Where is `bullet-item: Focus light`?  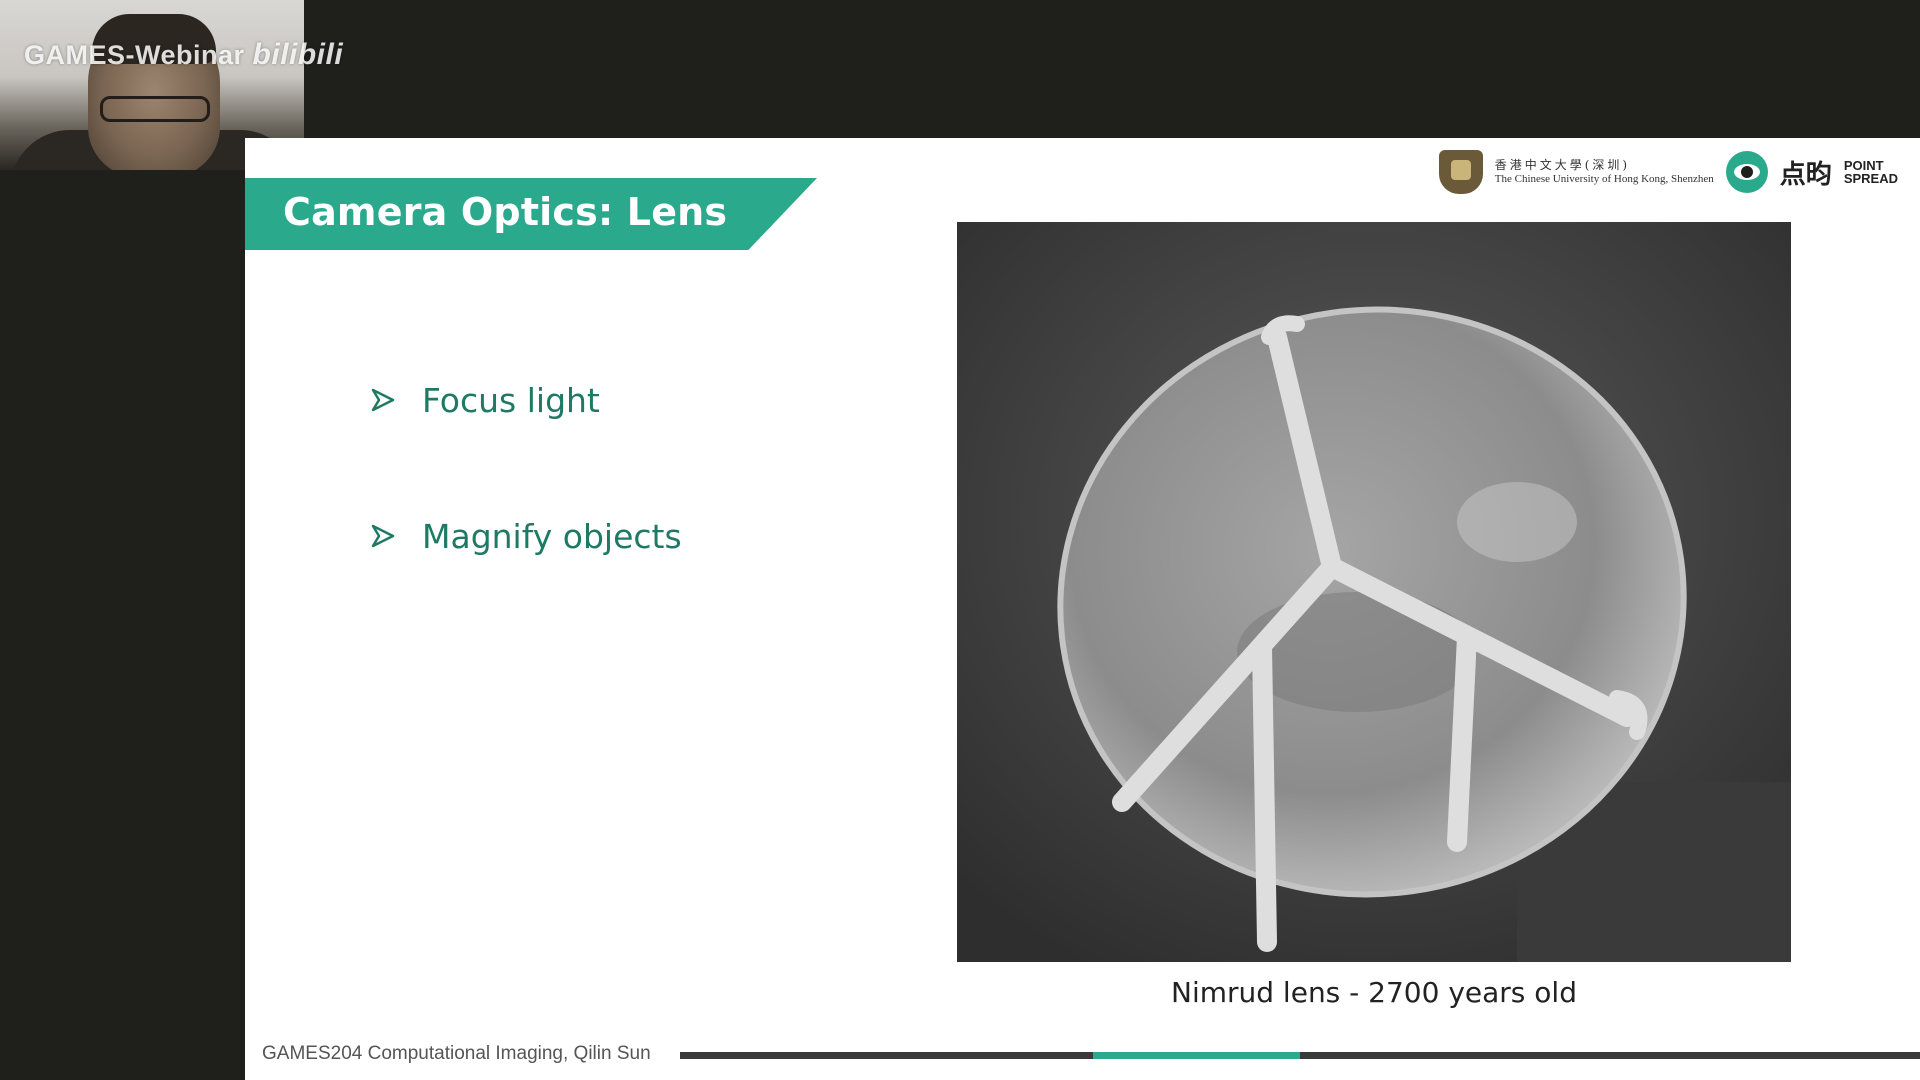 bullet-item: Focus light is located at coordinates (526, 400).